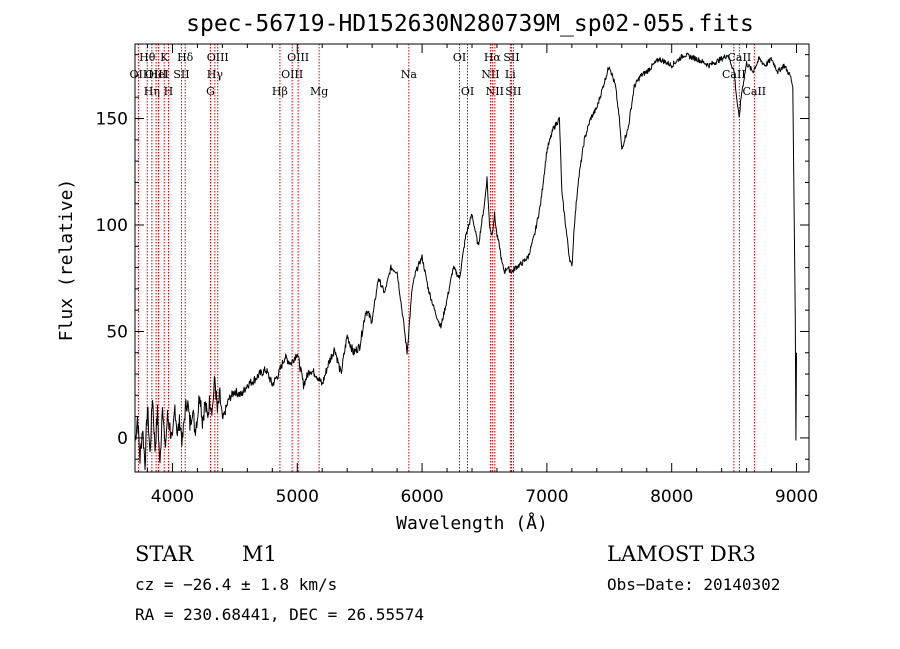  Describe the element at coordinates (511, 57) in the screenshot. I see `line-marker-label-23: SII` at that location.